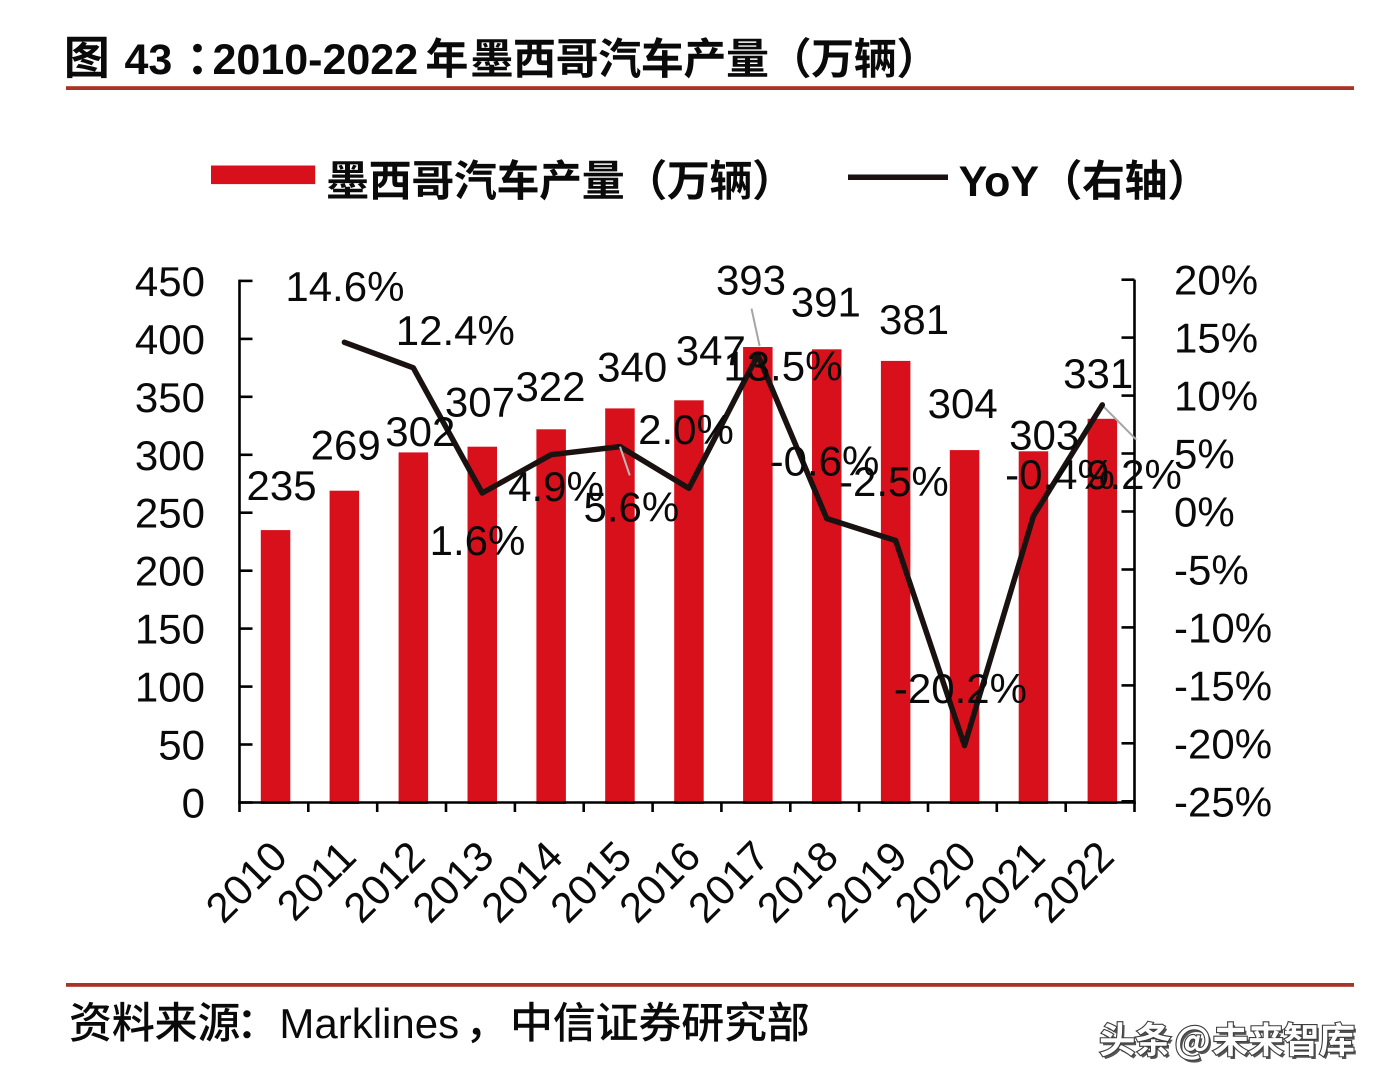 The width and height of the screenshot is (1386, 1090). Describe the element at coordinates (1204, 454) in the screenshot. I see `svg-text: 5%` at that location.